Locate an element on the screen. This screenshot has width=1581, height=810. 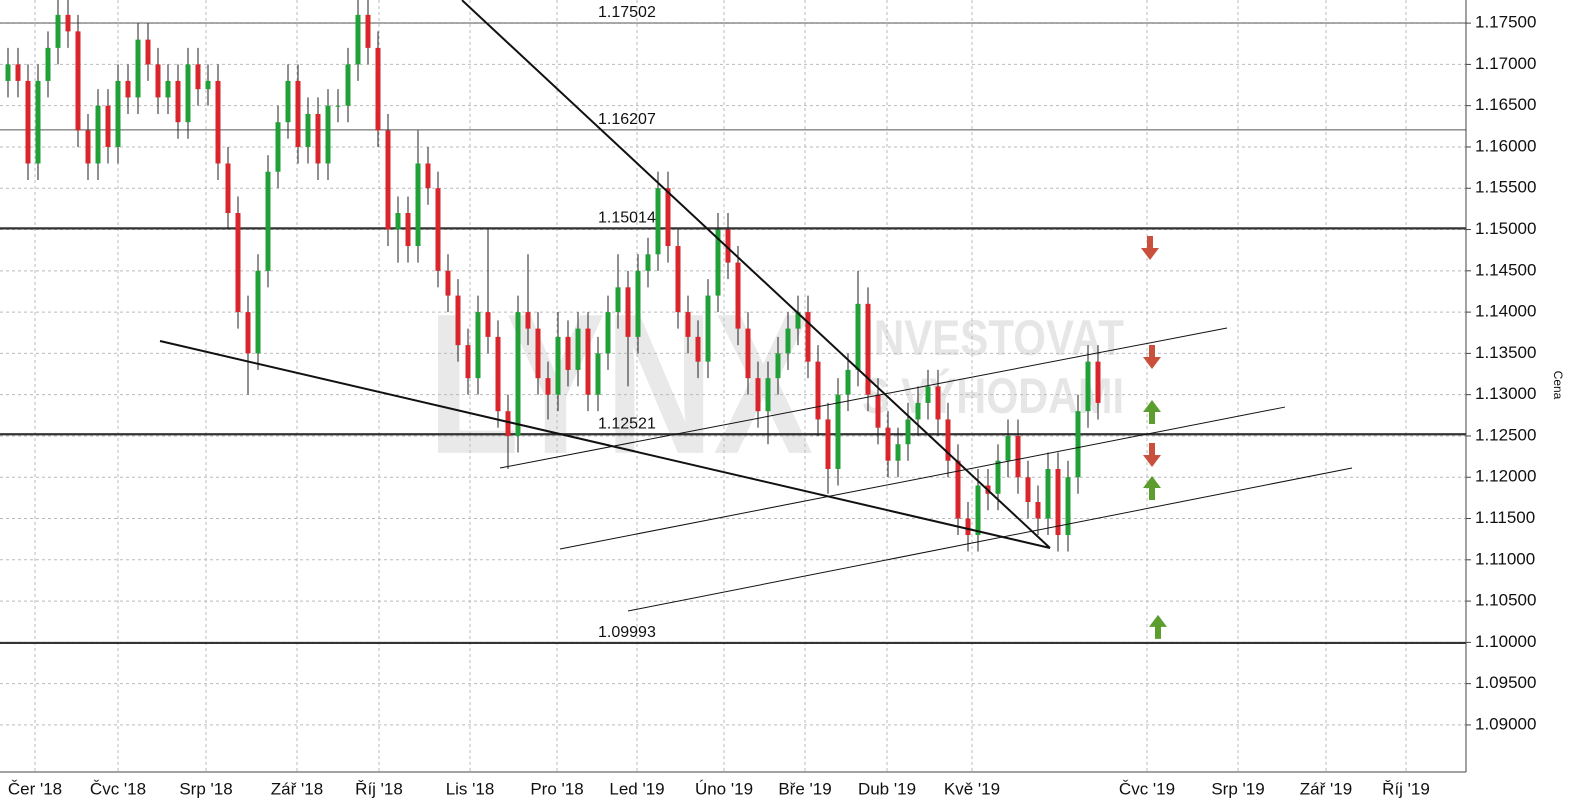
x-tick-label: Říj '19 is located at coordinates (1406, 788).